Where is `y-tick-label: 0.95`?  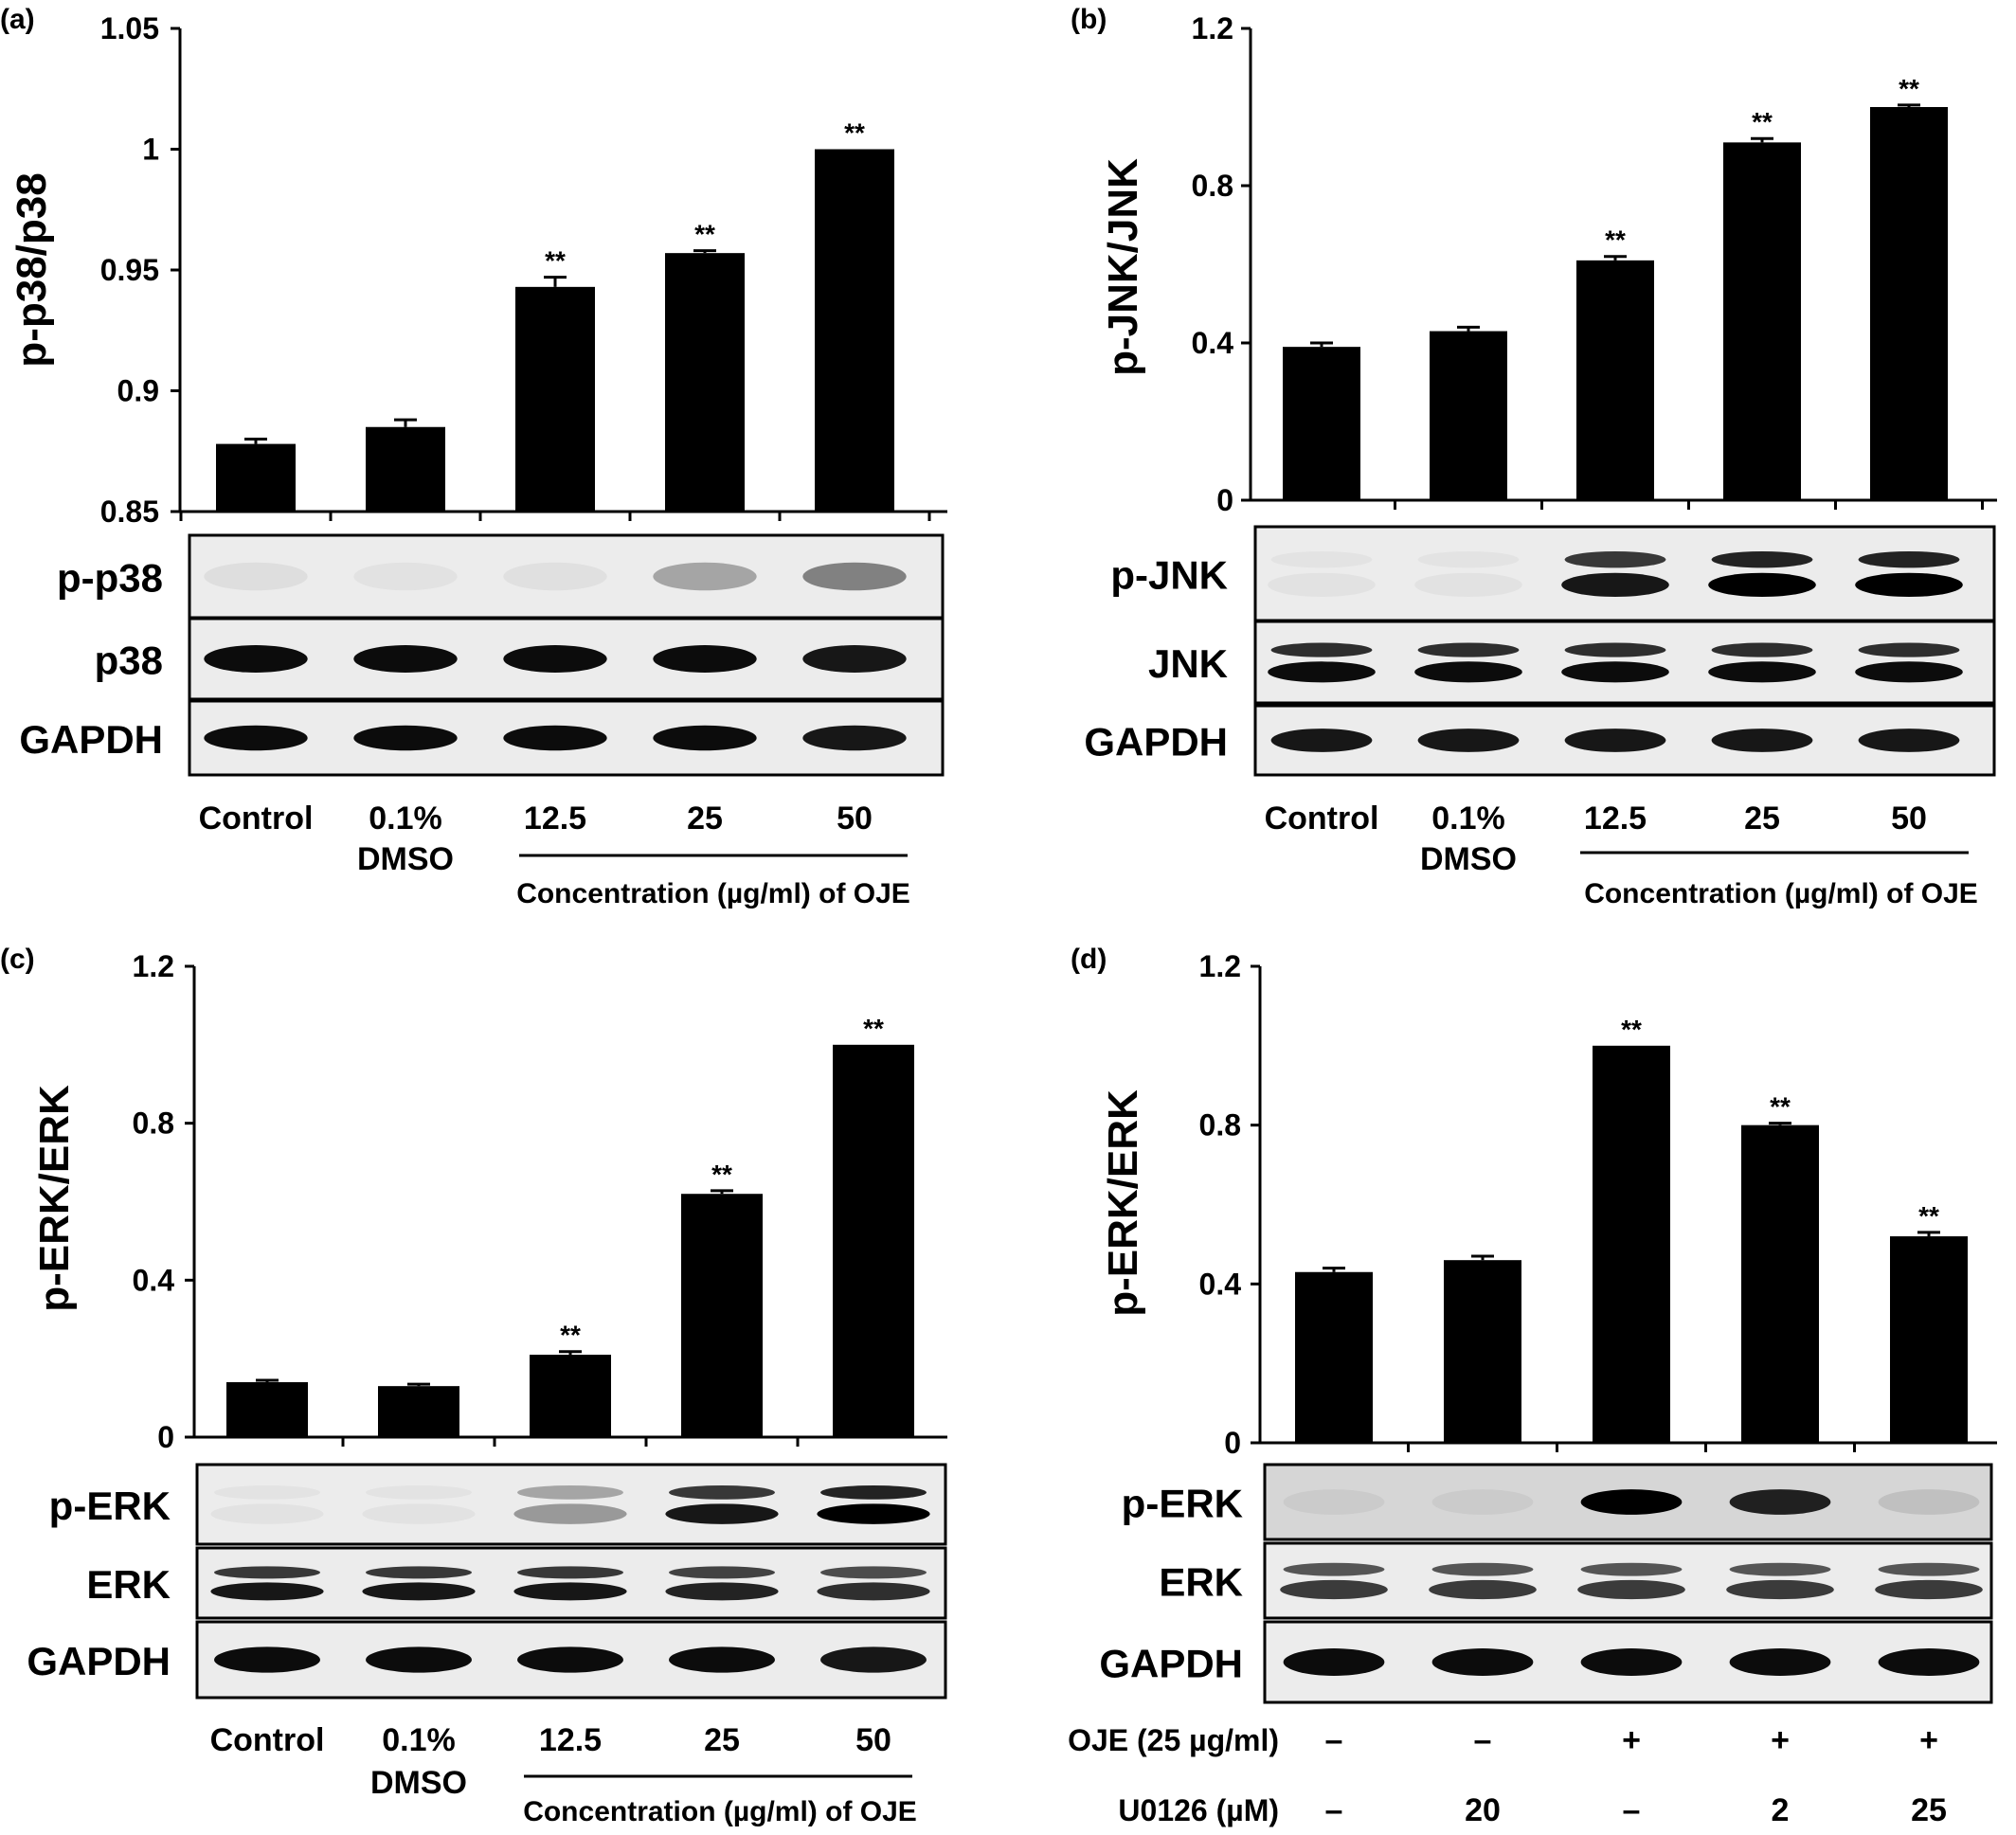 y-tick-label: 0.95 is located at coordinates (129, 270).